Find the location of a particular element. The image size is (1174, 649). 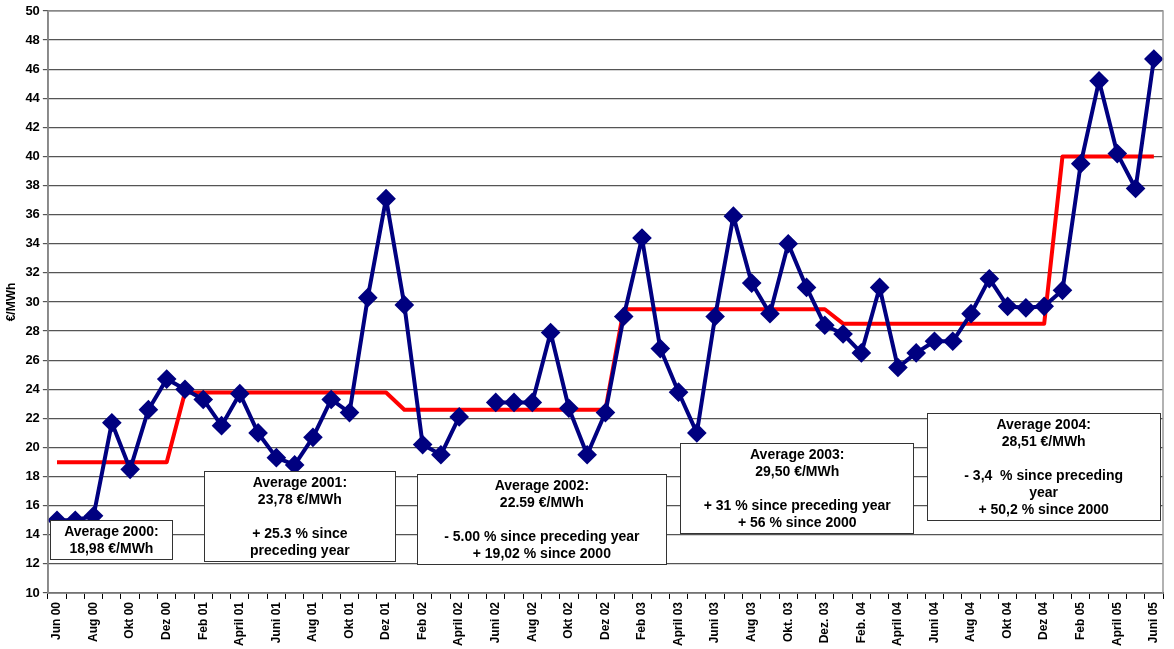

y-tick-label: 20 is located at coordinates (32, 447).